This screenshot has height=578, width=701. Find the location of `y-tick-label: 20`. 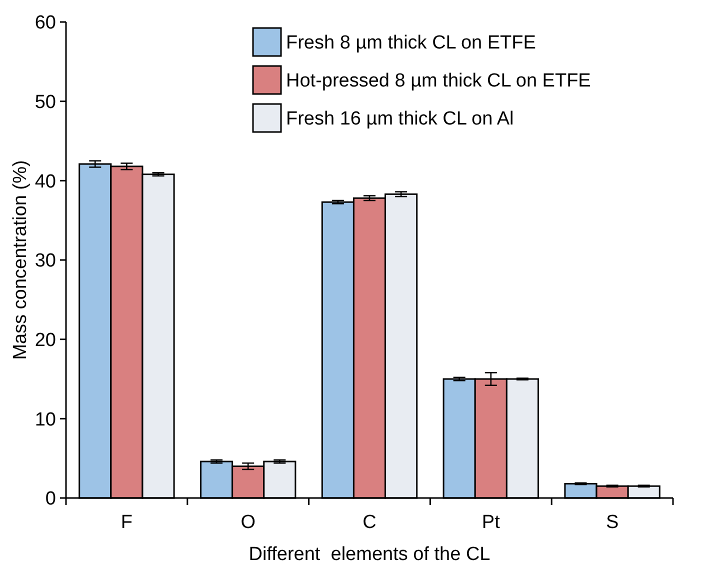

y-tick-label: 20 is located at coordinates (45, 340).